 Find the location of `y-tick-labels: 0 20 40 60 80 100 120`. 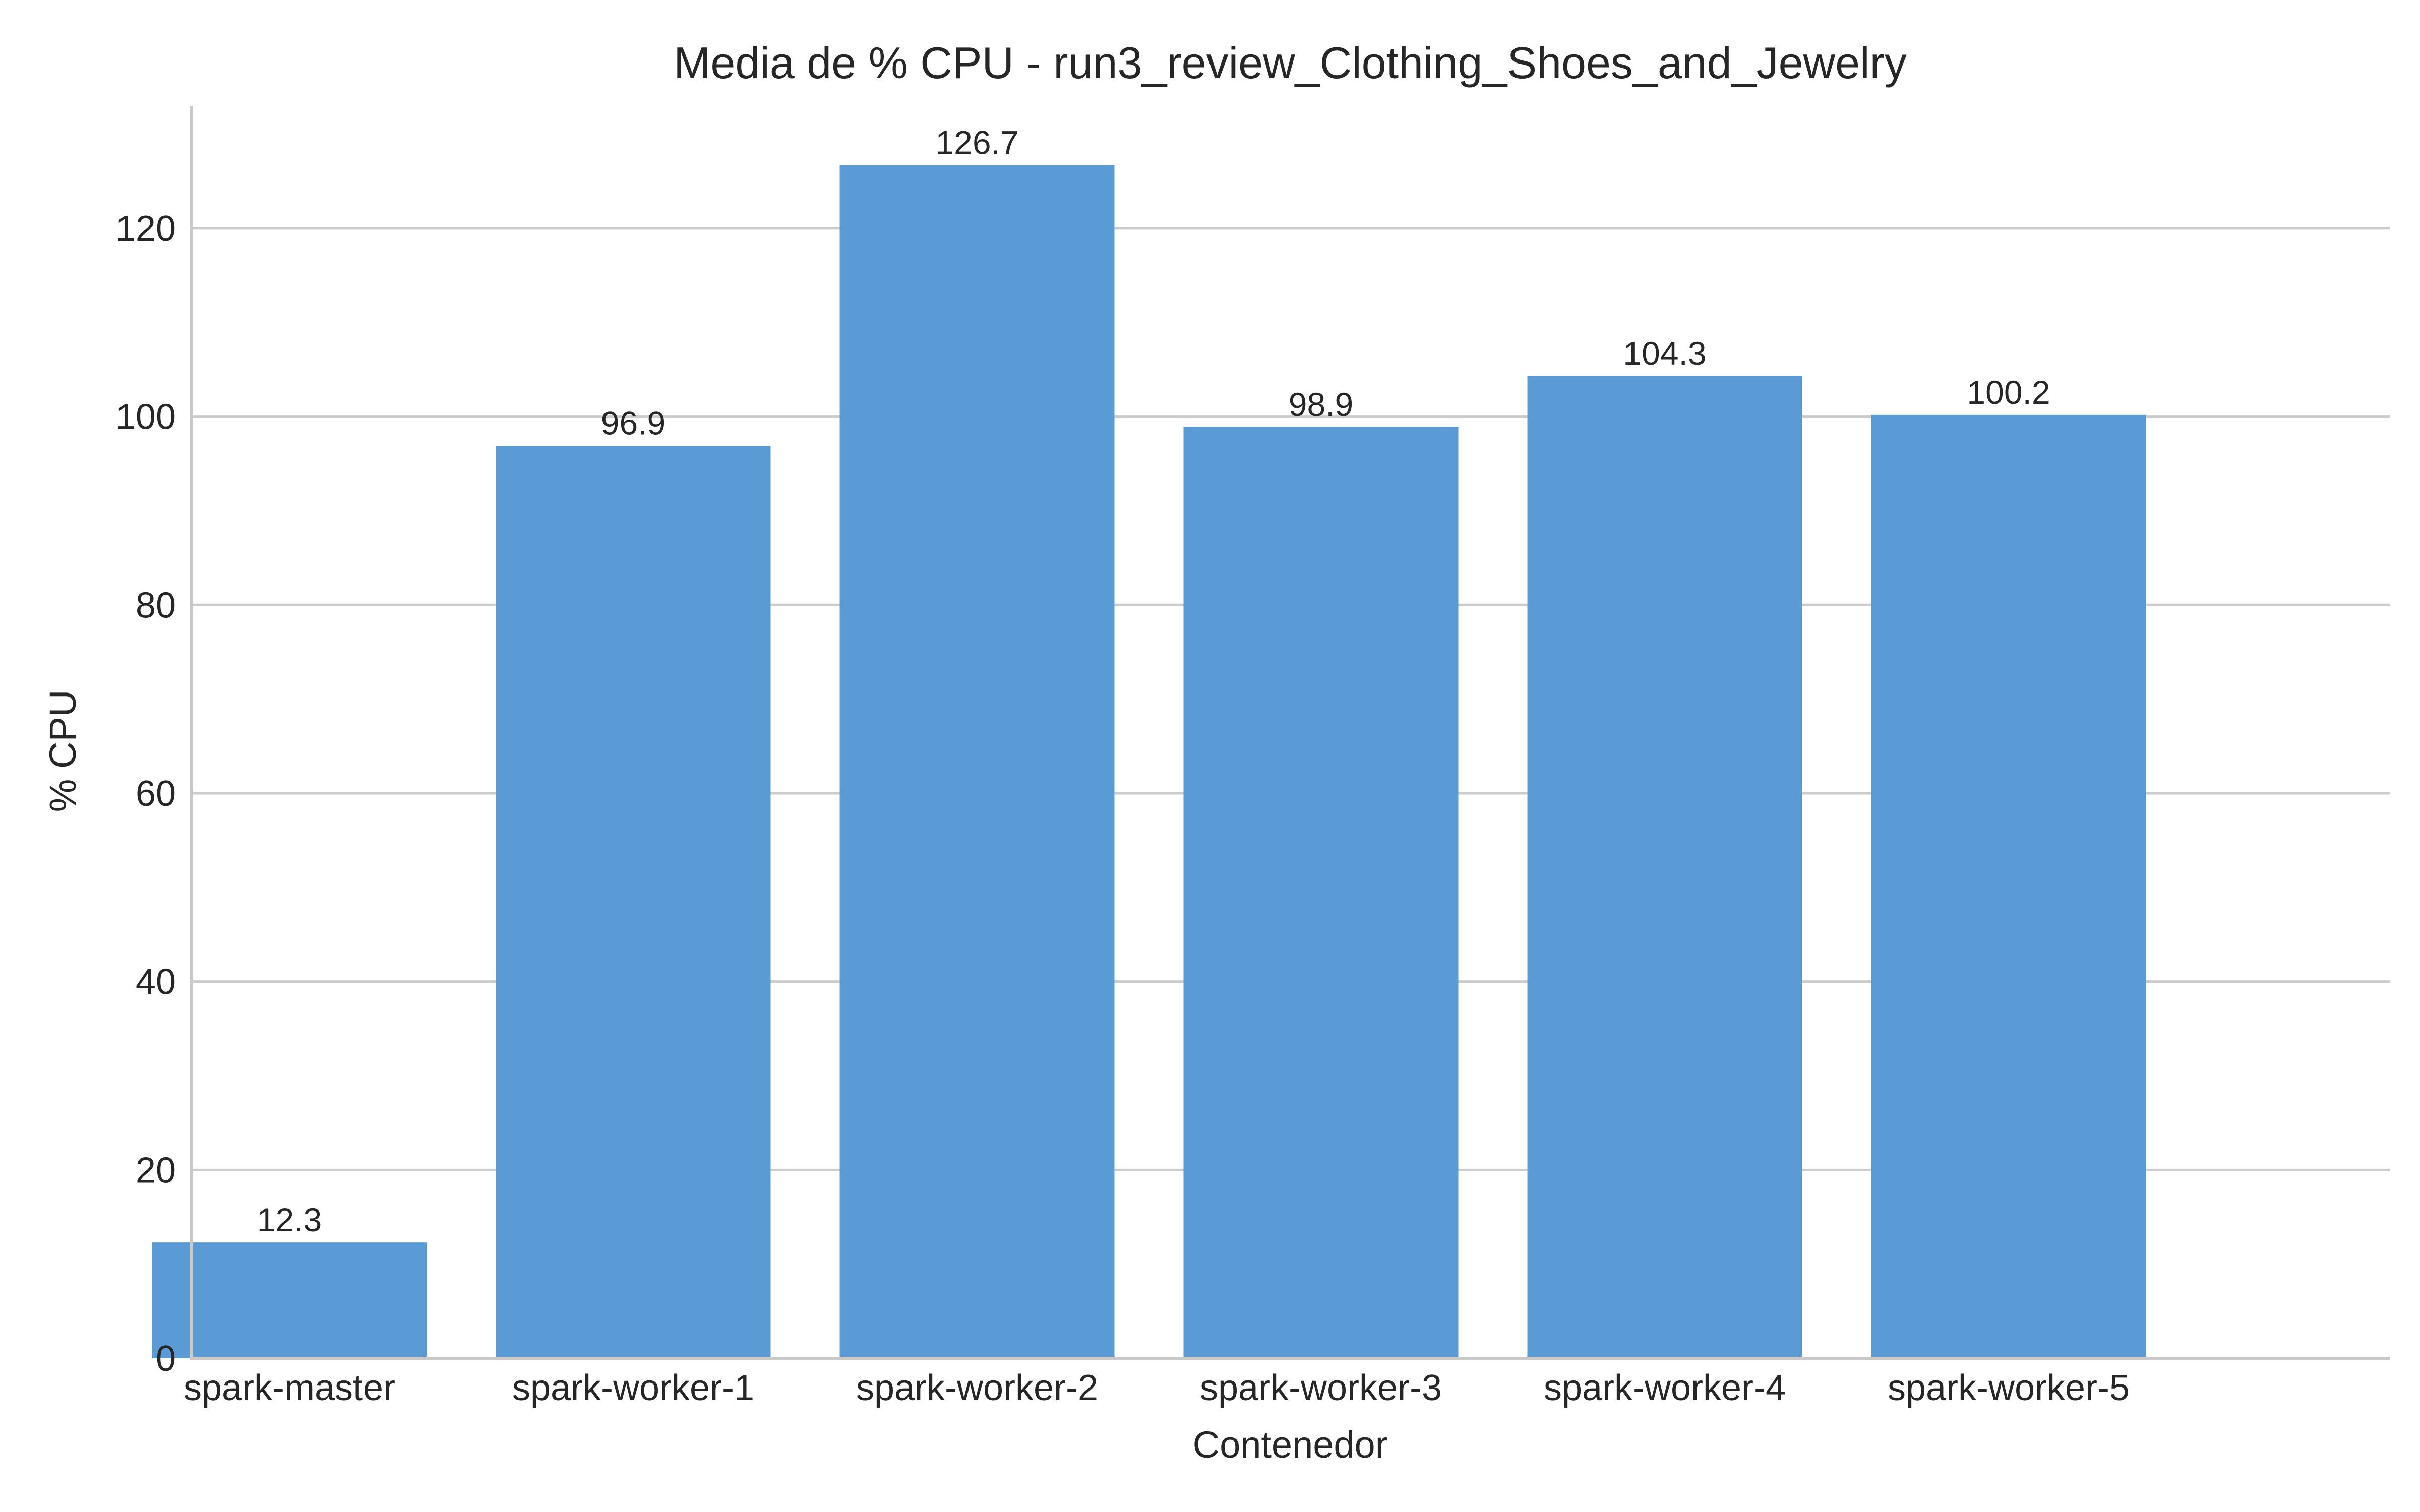

y-tick-labels: 0 20 40 60 80 100 120 is located at coordinates (145, 794).